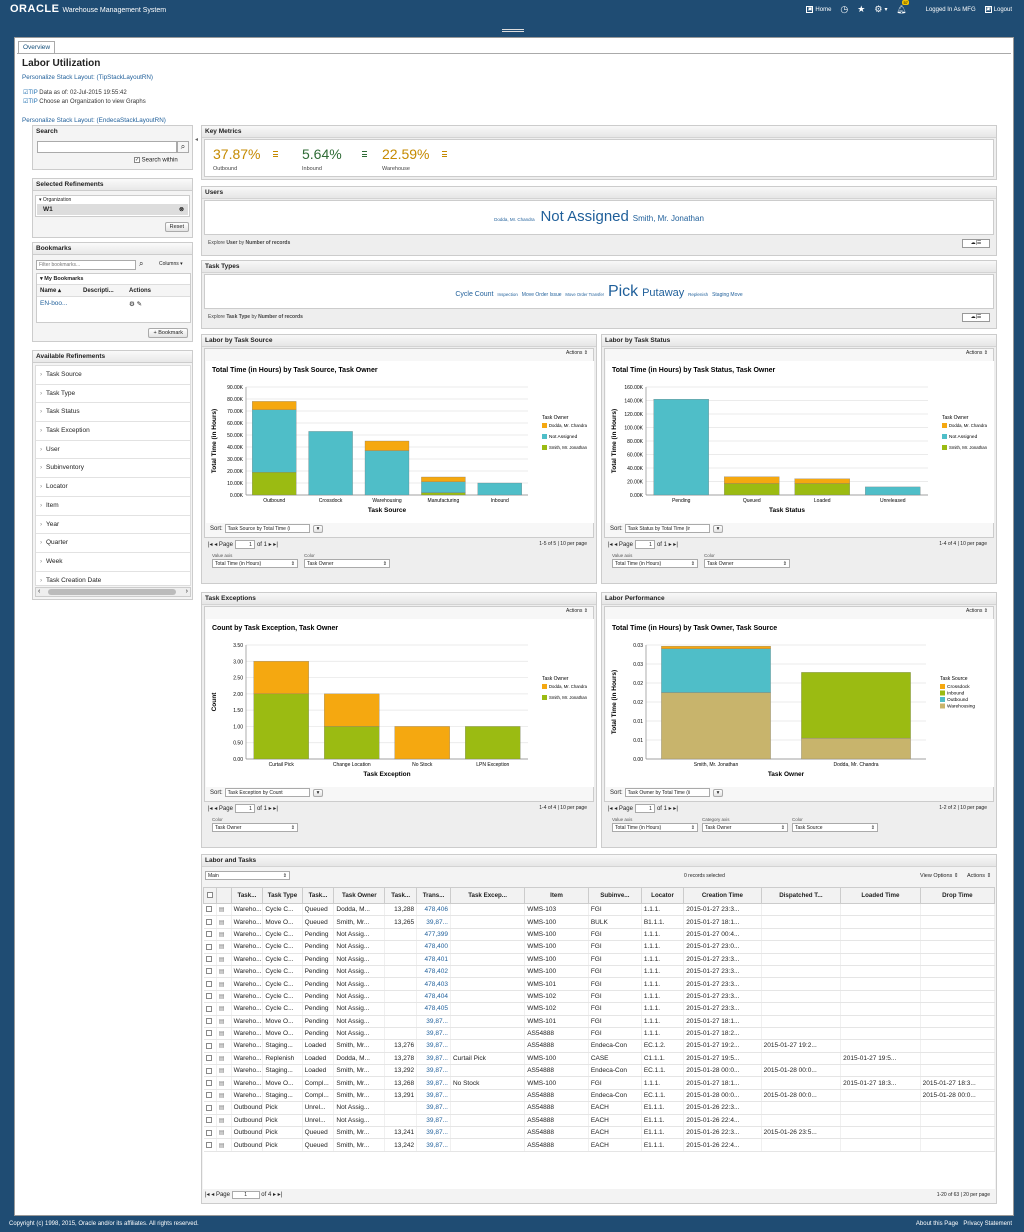 The width and height of the screenshot is (1024, 1232). Describe the element at coordinates (39, 591) in the screenshot. I see `scroll-left-icon: ‹` at that location.